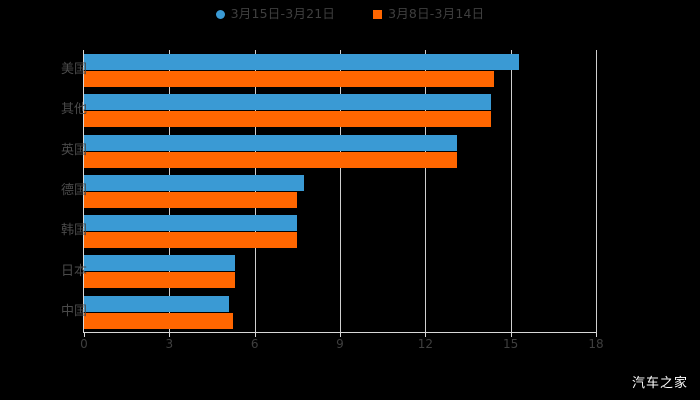 This screenshot has height=400, width=700. Describe the element at coordinates (73, 271) in the screenshot. I see `y-axis-category-label: 日本` at that location.